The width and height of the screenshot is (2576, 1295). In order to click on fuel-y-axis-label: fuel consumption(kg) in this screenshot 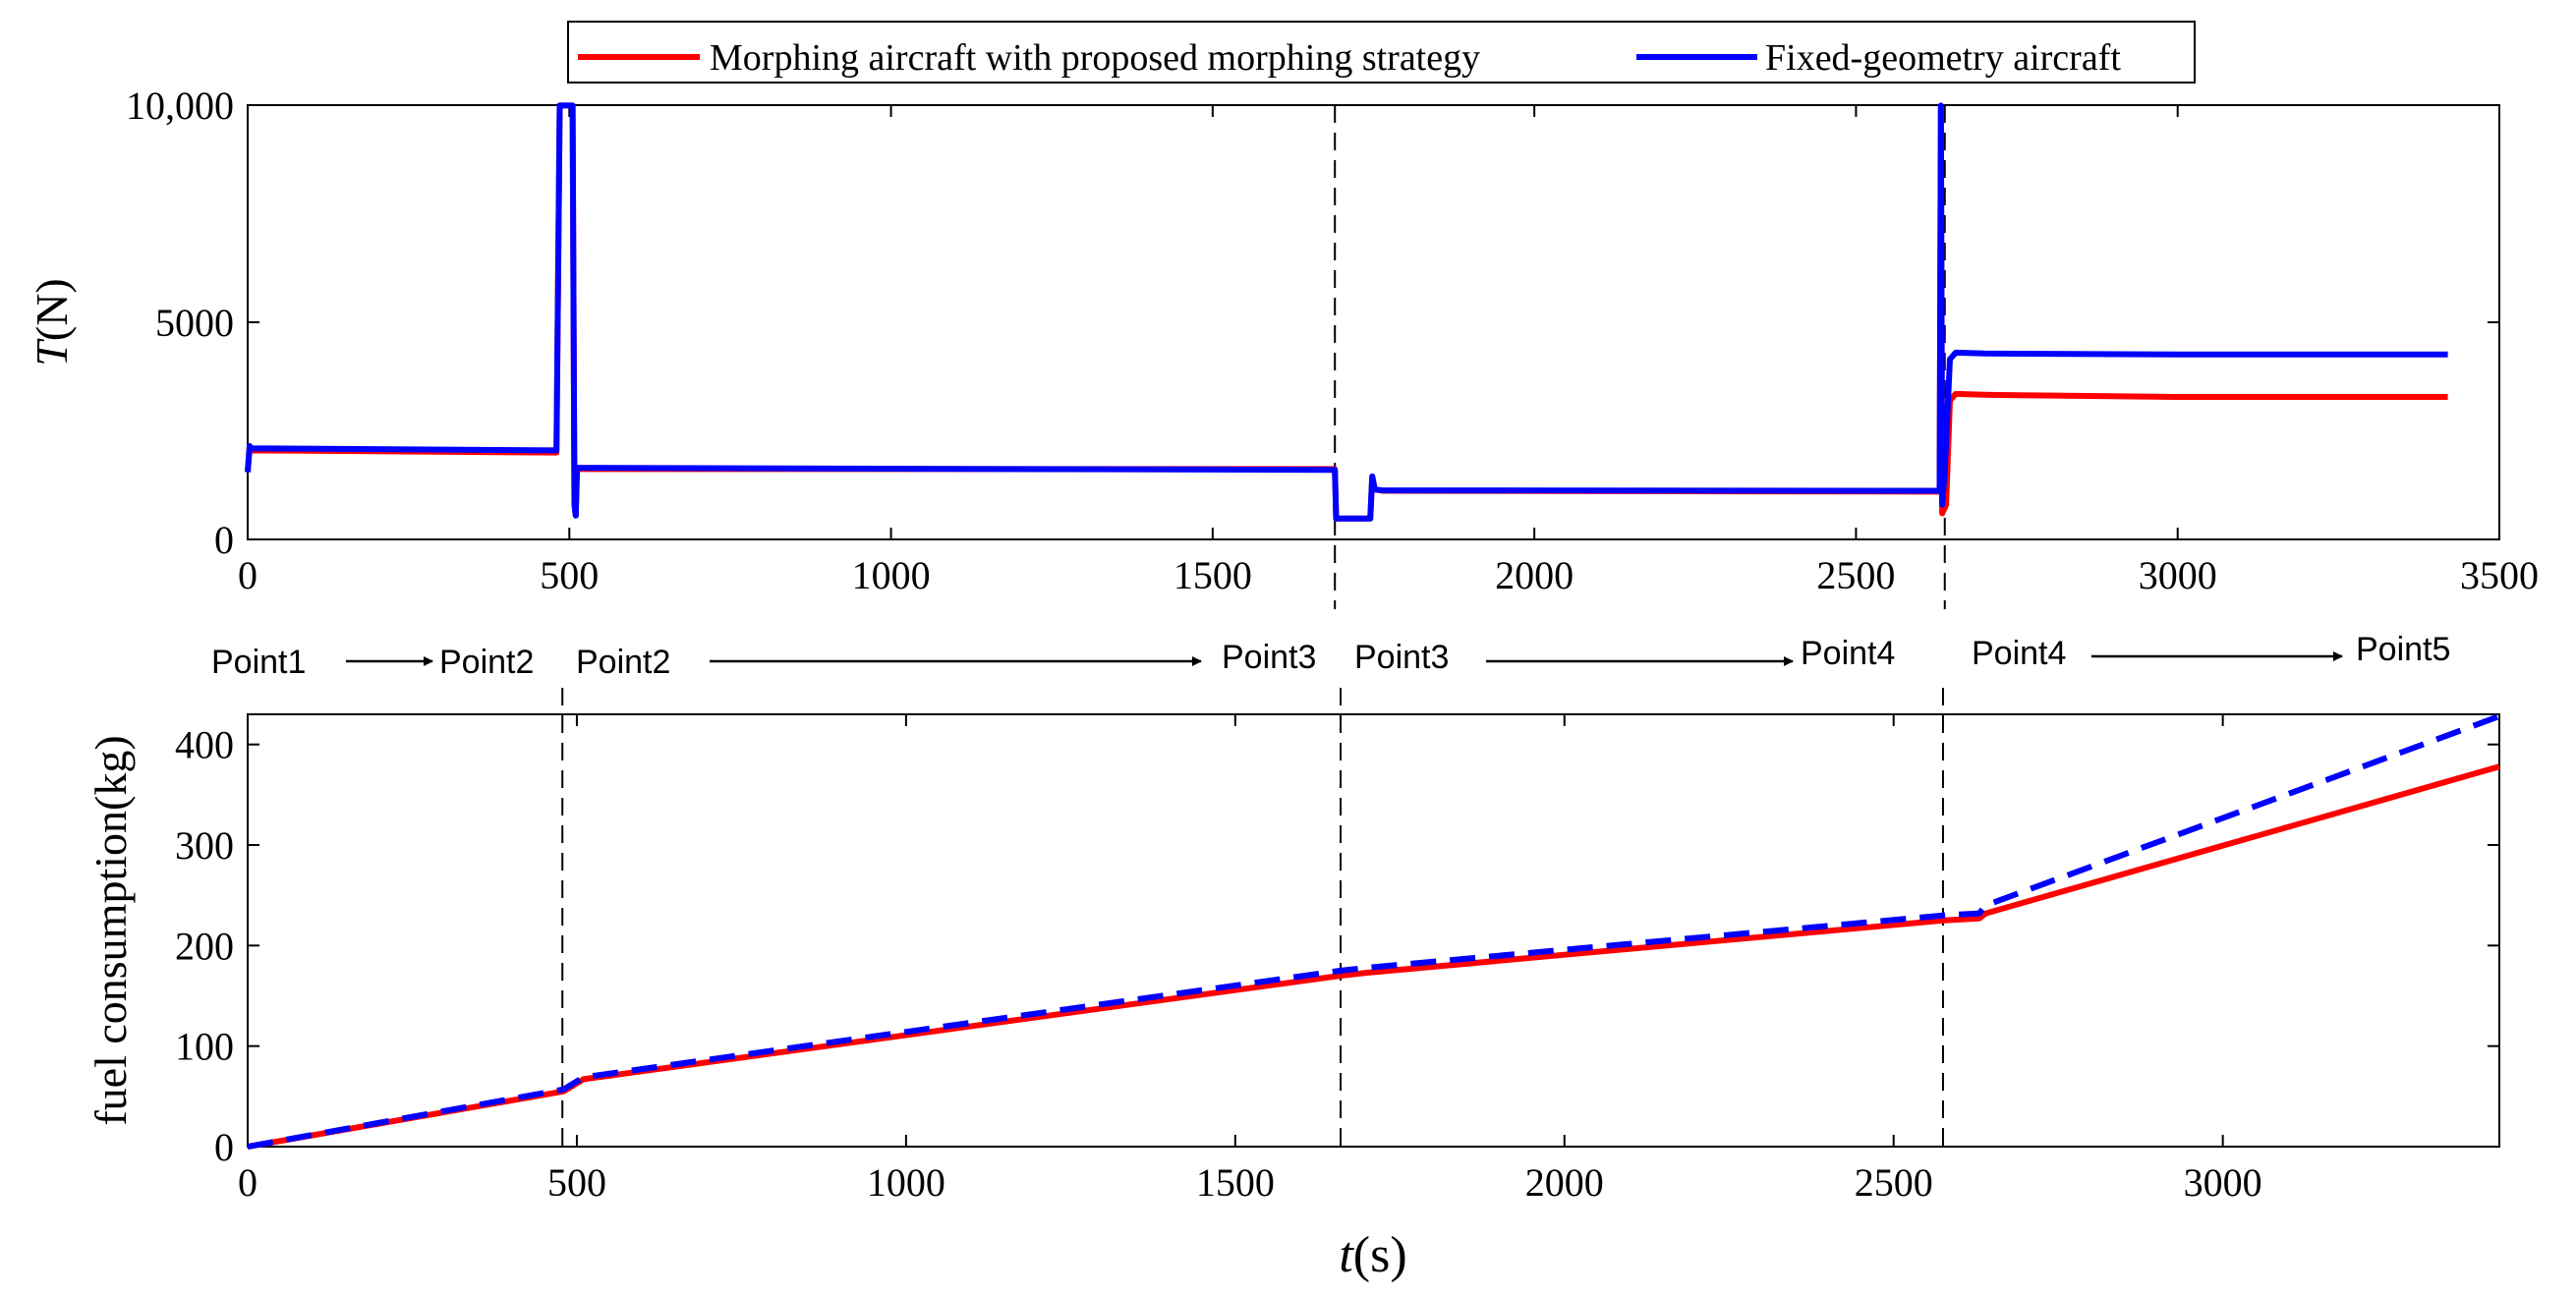, I will do `click(111, 930)`.